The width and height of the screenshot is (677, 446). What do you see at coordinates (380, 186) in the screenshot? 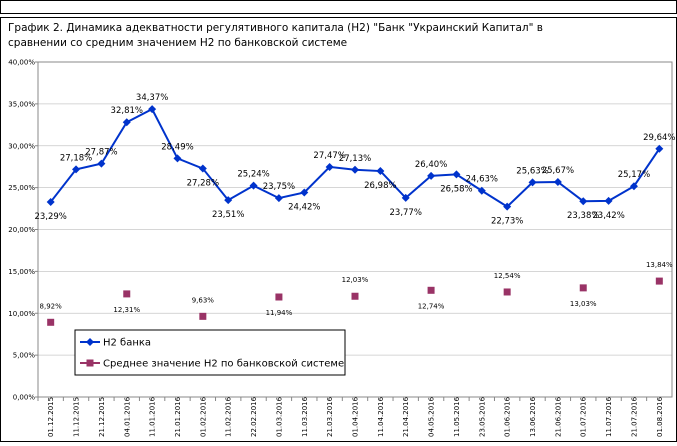
I see `data-label: 26,98%` at bounding box center [380, 186].